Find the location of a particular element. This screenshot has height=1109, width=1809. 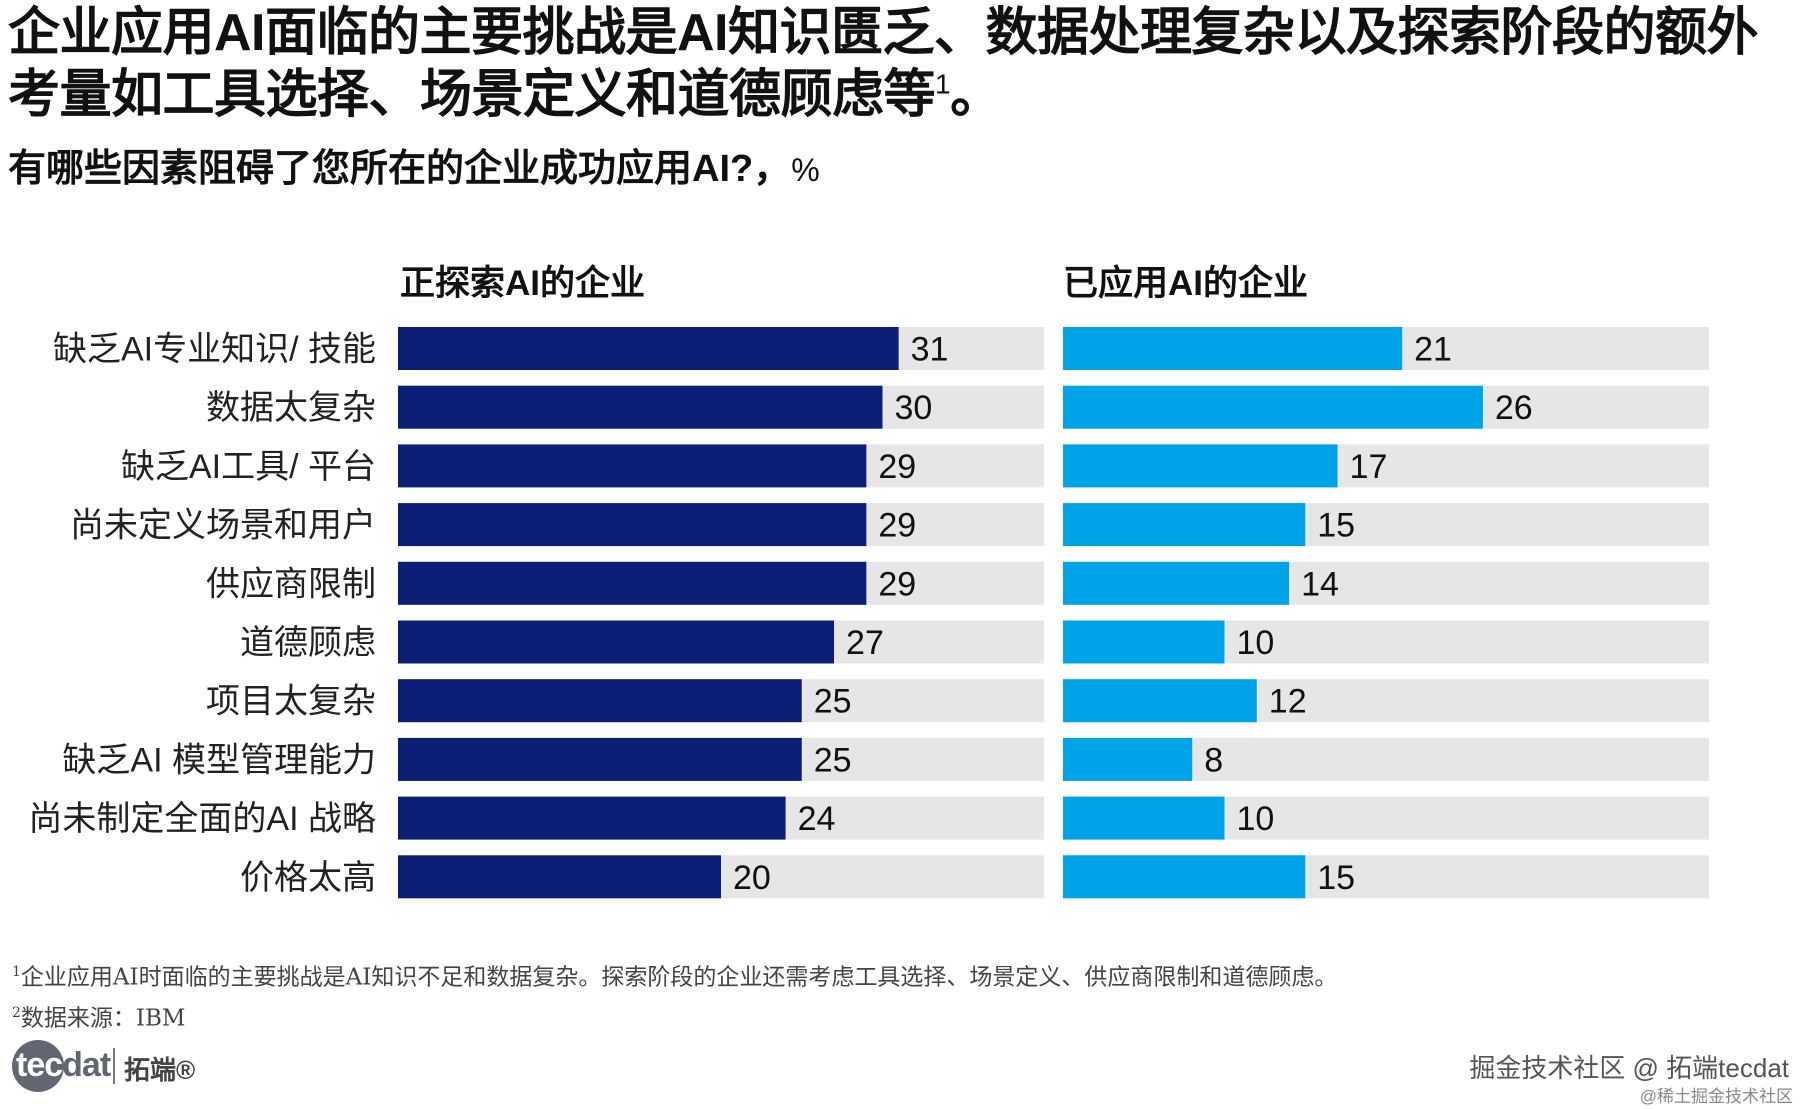

watermark-sub: @稀土掘金技术社区 is located at coordinates (1716, 1096).